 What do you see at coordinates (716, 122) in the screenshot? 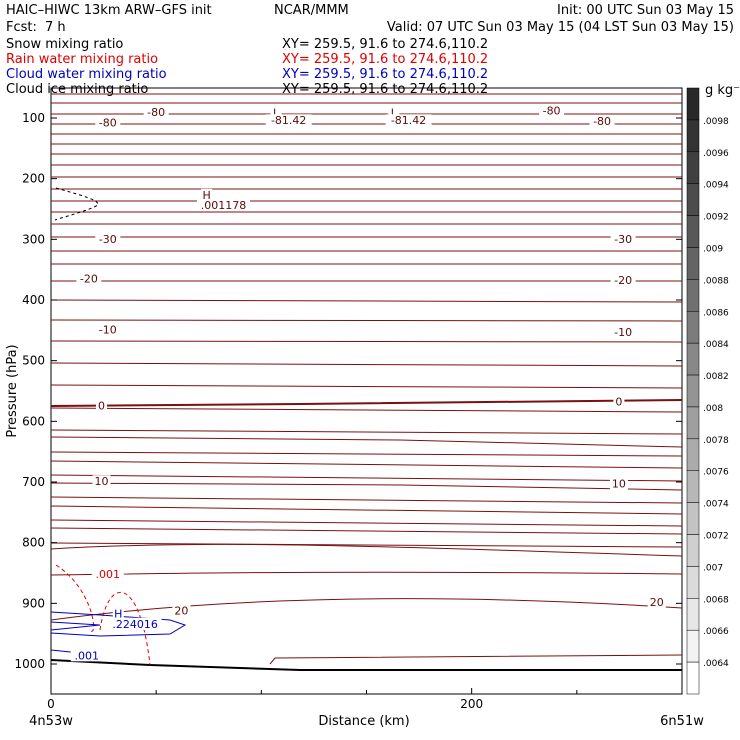
I see `colorbar-tick-label: .0098` at bounding box center [716, 122].